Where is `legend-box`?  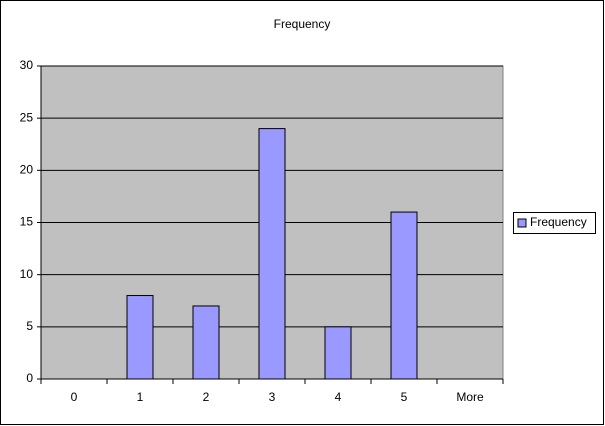 legend-box is located at coordinates (554, 223).